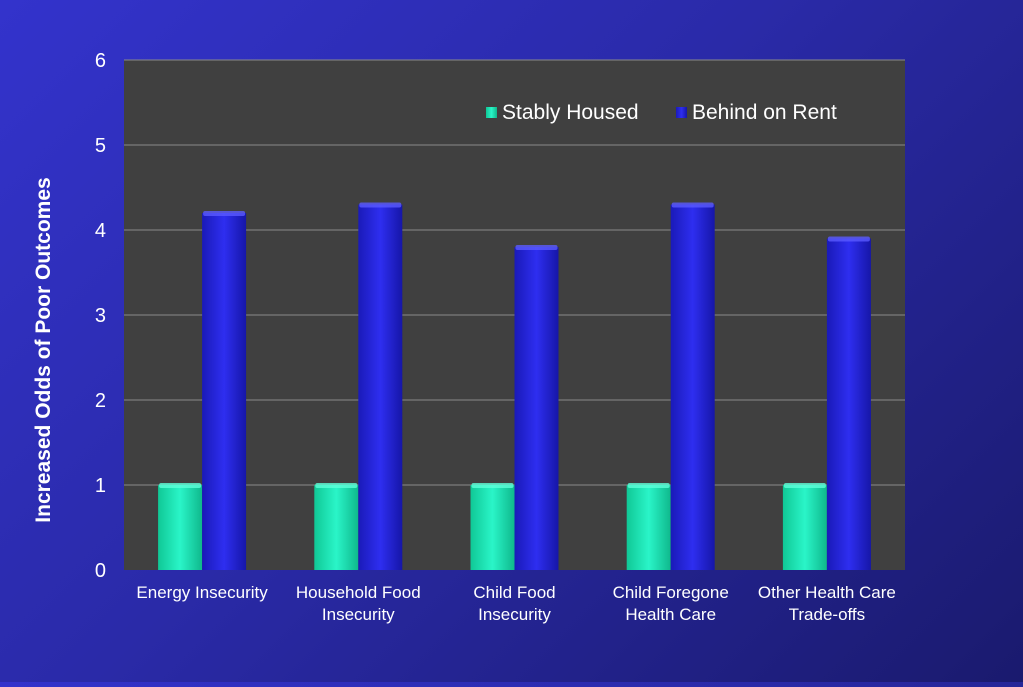 Image resolution: width=1023 pixels, height=687 pixels. What do you see at coordinates (100, 61) in the screenshot?
I see `y-tick-label: 6` at bounding box center [100, 61].